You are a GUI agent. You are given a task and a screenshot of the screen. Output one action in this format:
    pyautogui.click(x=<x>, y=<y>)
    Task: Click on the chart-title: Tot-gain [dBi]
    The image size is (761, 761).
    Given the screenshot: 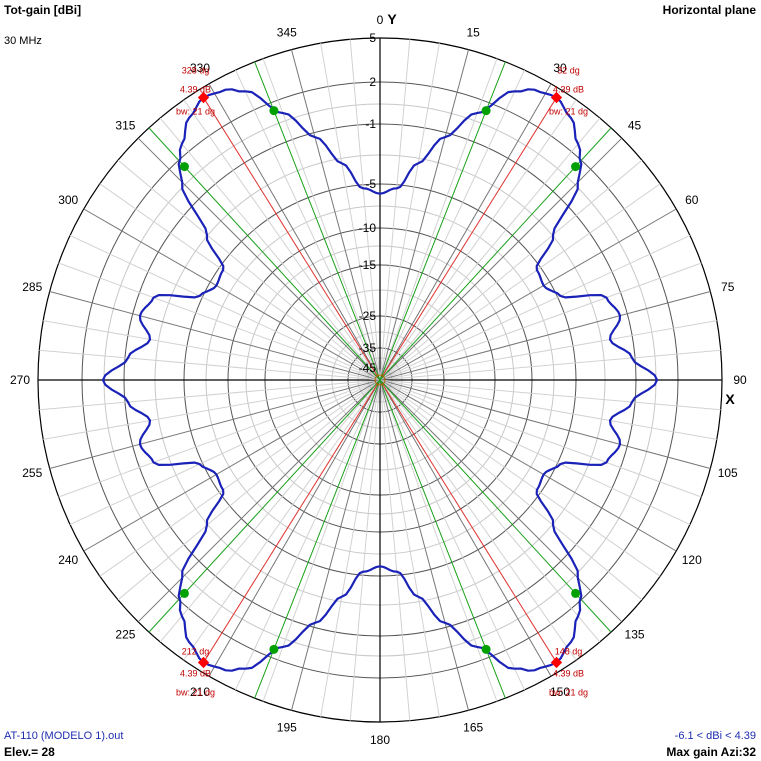 What is the action you would take?
    pyautogui.click(x=43, y=10)
    